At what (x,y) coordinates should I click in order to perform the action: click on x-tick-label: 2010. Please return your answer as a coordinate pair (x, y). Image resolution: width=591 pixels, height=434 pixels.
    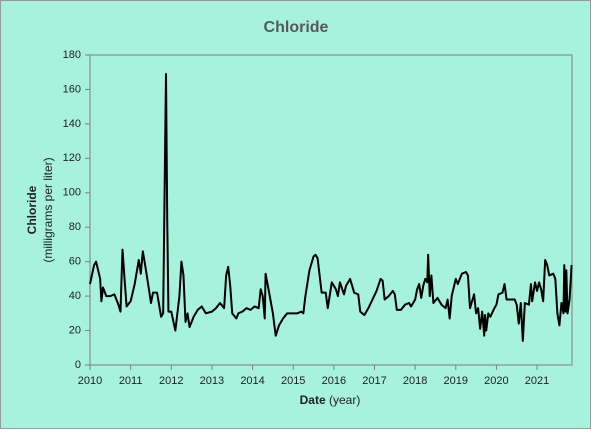
    Looking at the image, I should click on (90, 381).